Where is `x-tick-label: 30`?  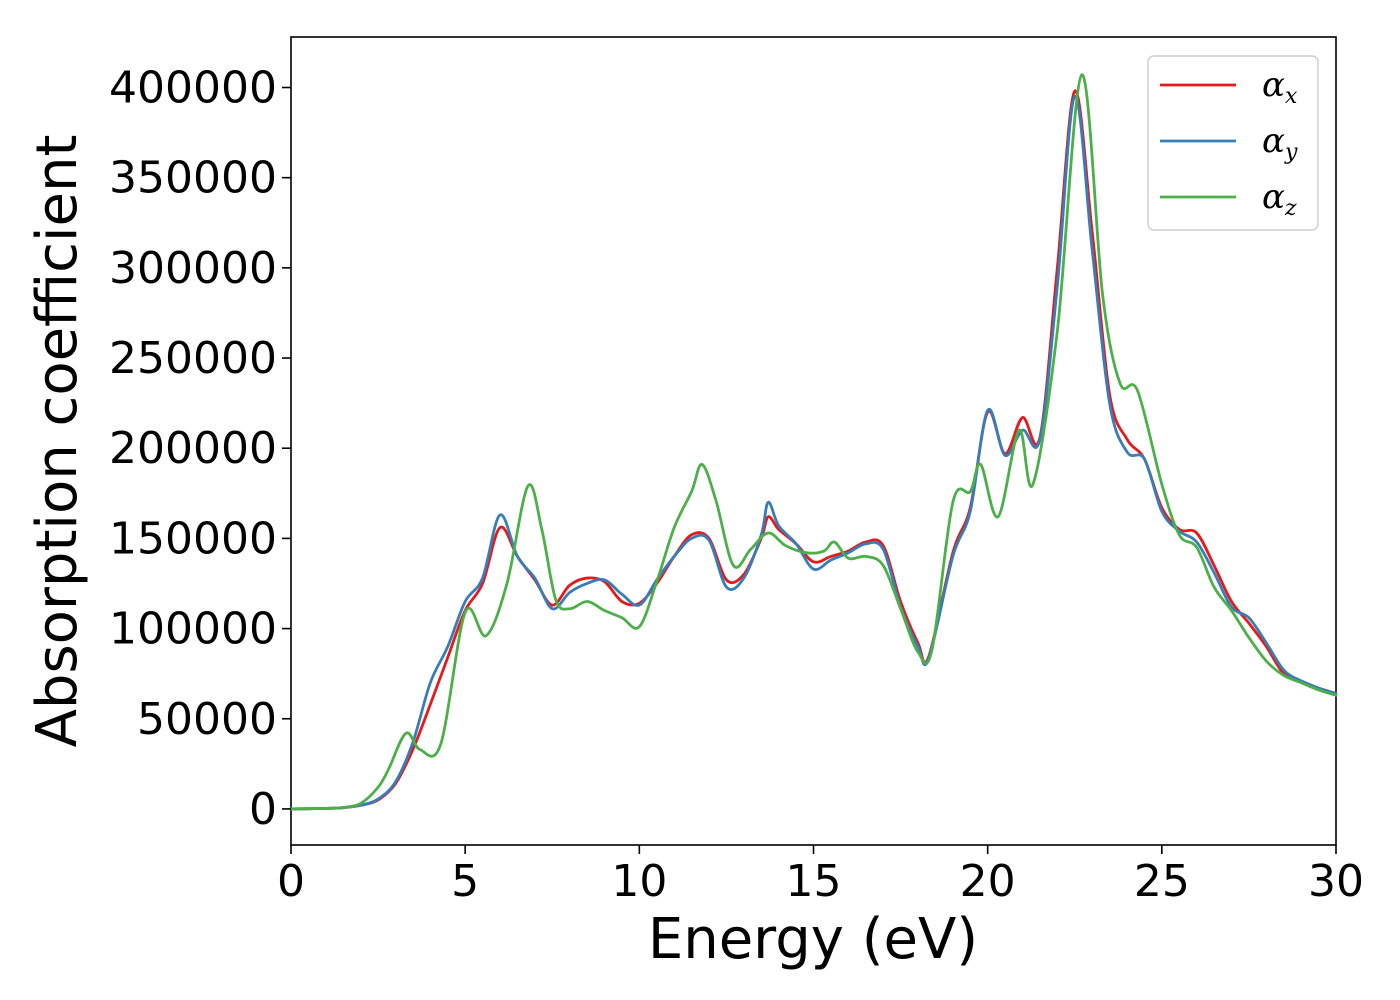 x-tick-label: 30 is located at coordinates (1336, 881).